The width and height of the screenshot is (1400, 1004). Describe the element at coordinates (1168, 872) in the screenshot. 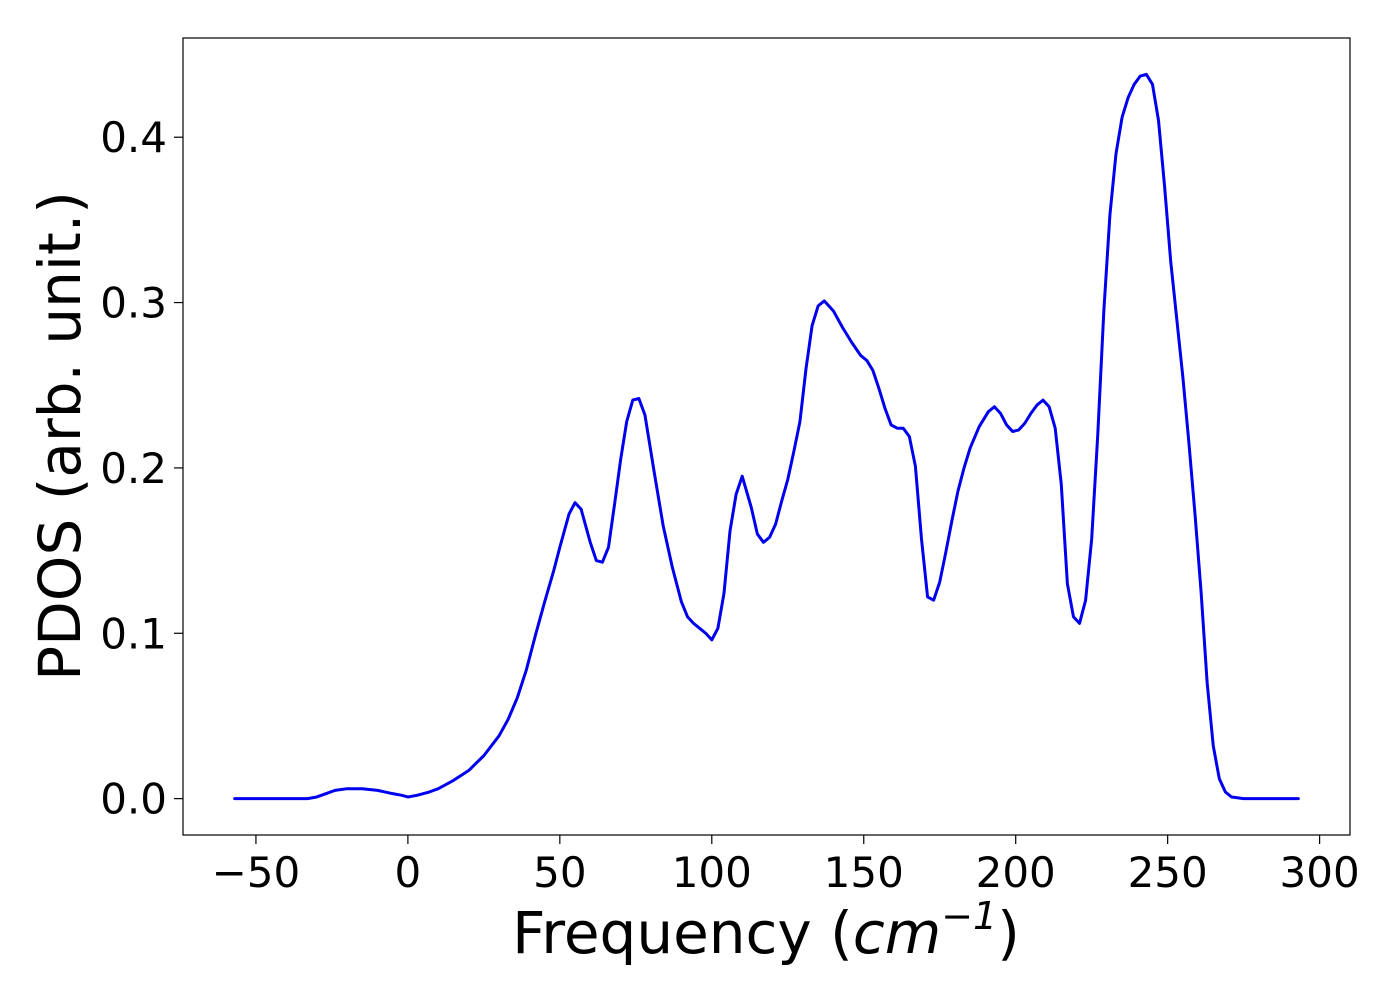

I see `x-tick-label: 250` at that location.